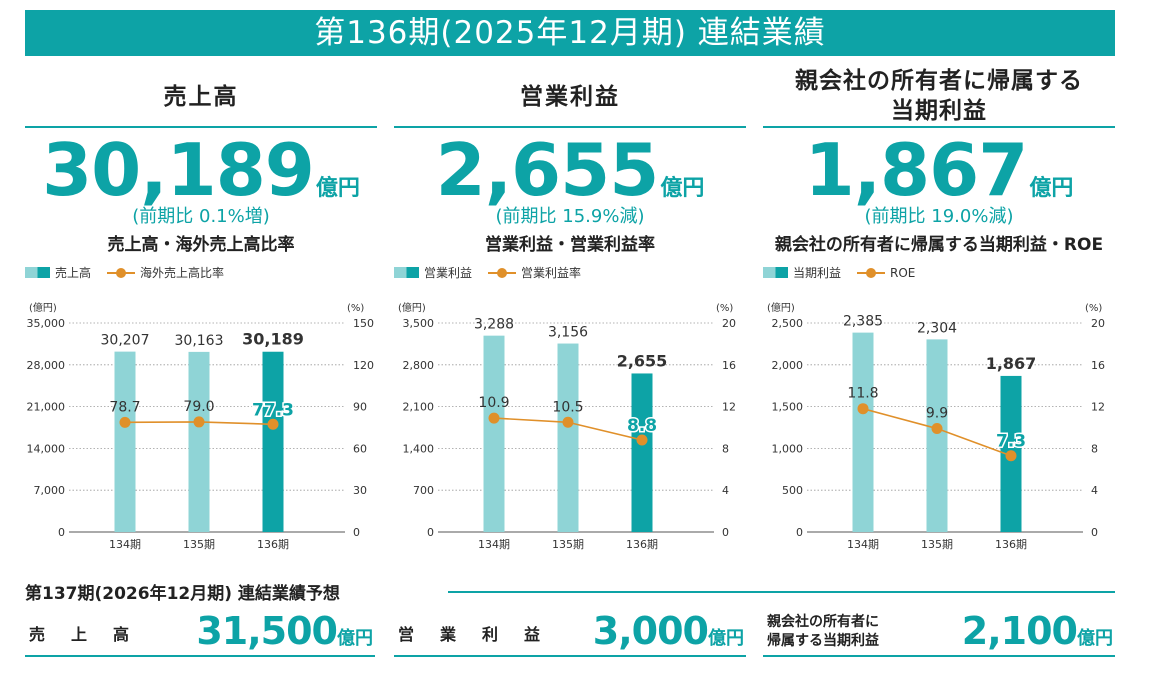 The width and height of the screenshot is (1157, 684). I want to click on y-tick-label: 3,500, so click(419, 323).